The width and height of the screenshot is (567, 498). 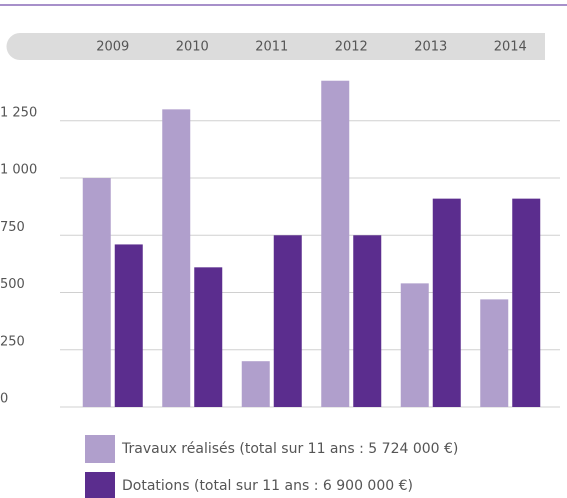 I want to click on y-tick-label: 0, so click(x=4, y=399).